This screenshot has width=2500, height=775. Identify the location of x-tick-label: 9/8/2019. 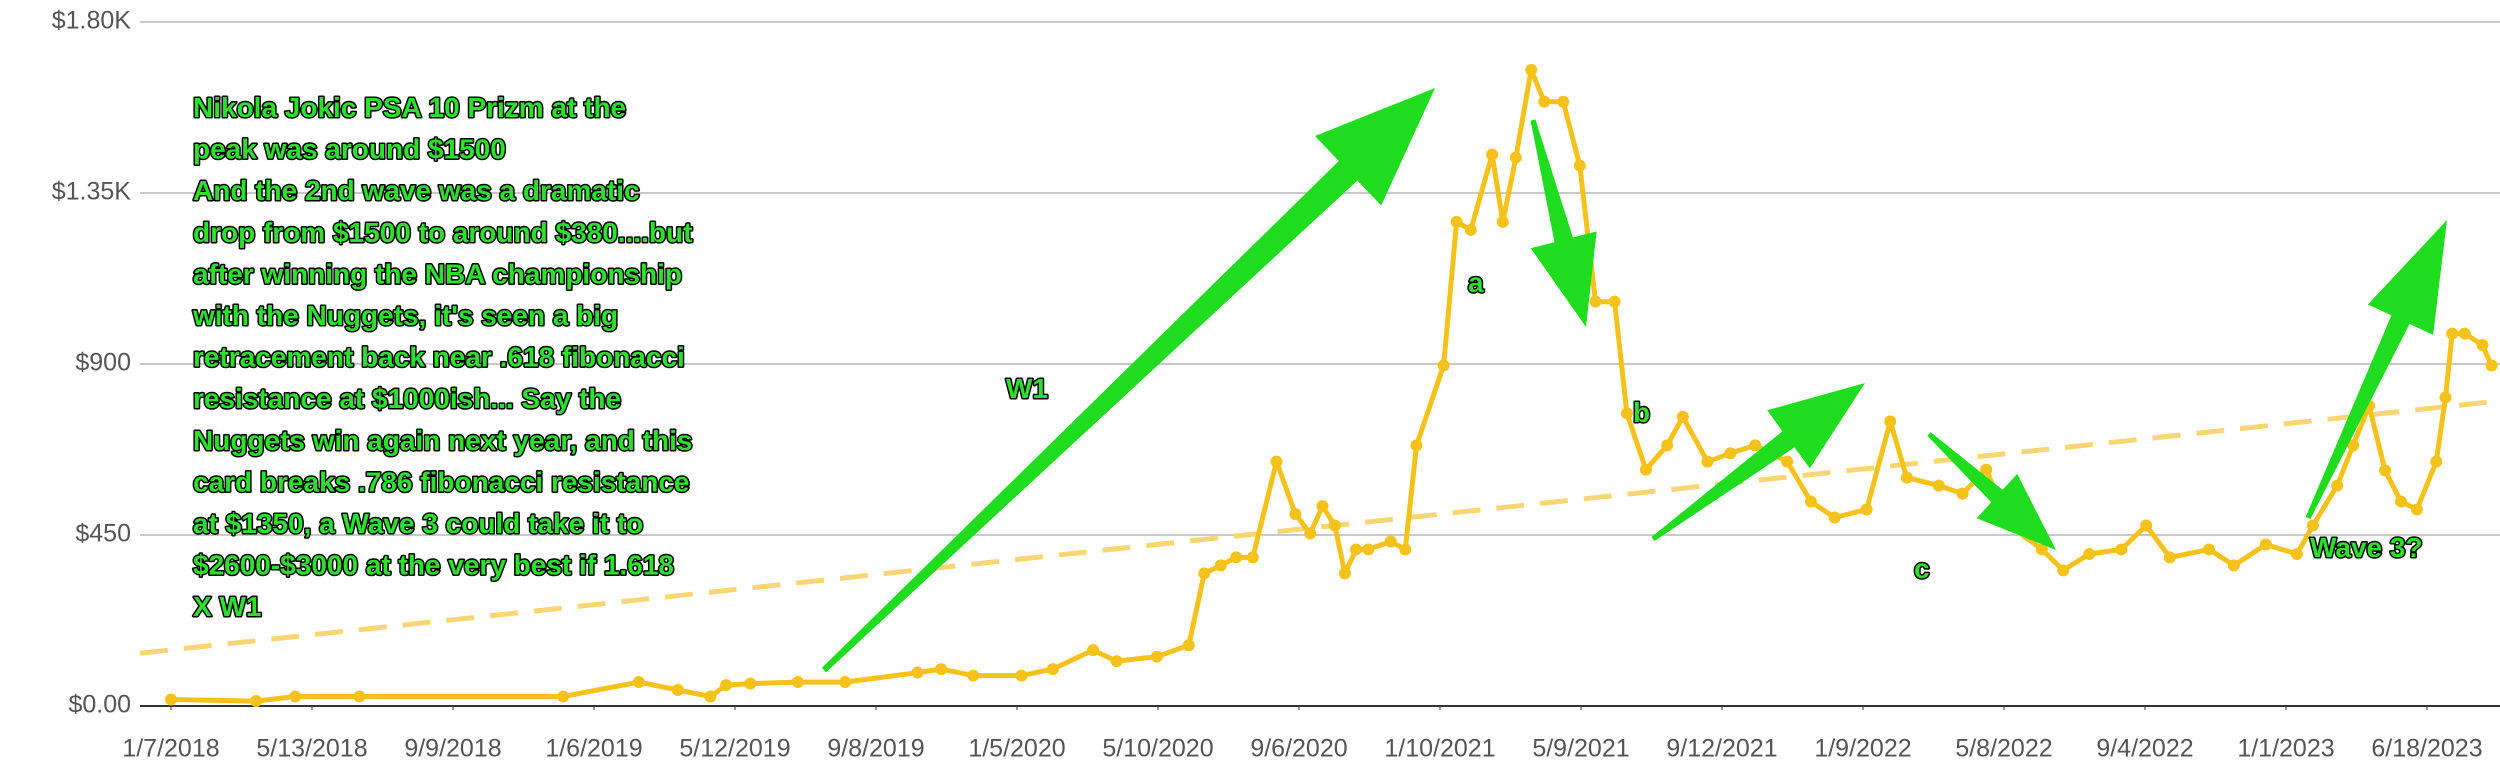
(875, 749).